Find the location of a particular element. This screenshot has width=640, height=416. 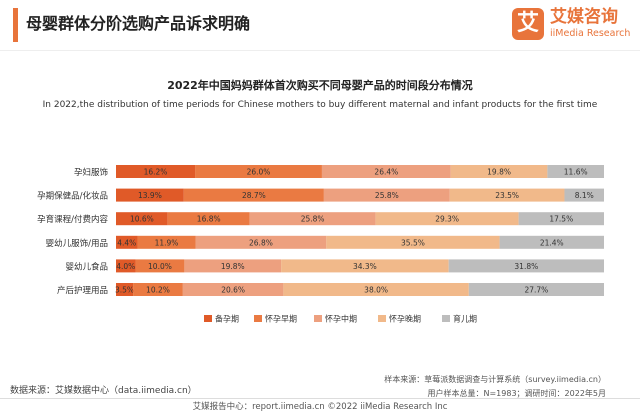

category-label: 婴幼儿服饰/用品 is located at coordinates (77, 243).